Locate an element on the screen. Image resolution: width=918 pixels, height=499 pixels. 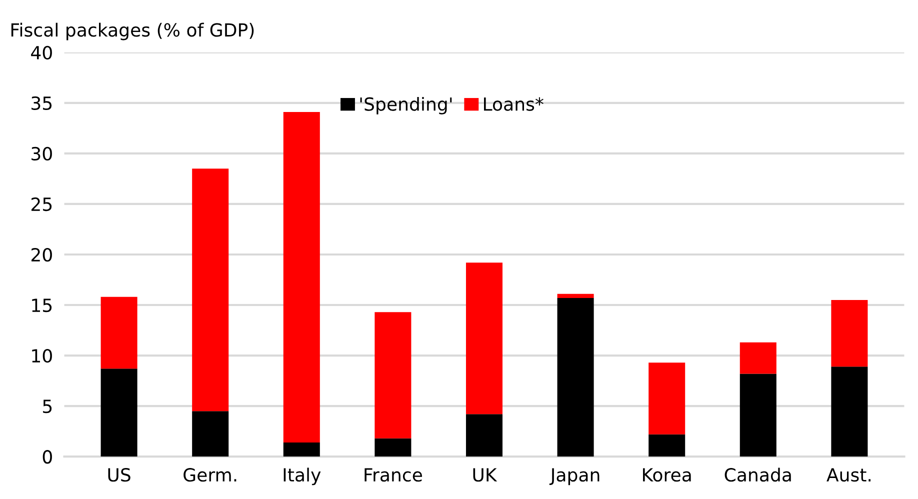
y-tick-label: 0 is located at coordinates (47, 457).